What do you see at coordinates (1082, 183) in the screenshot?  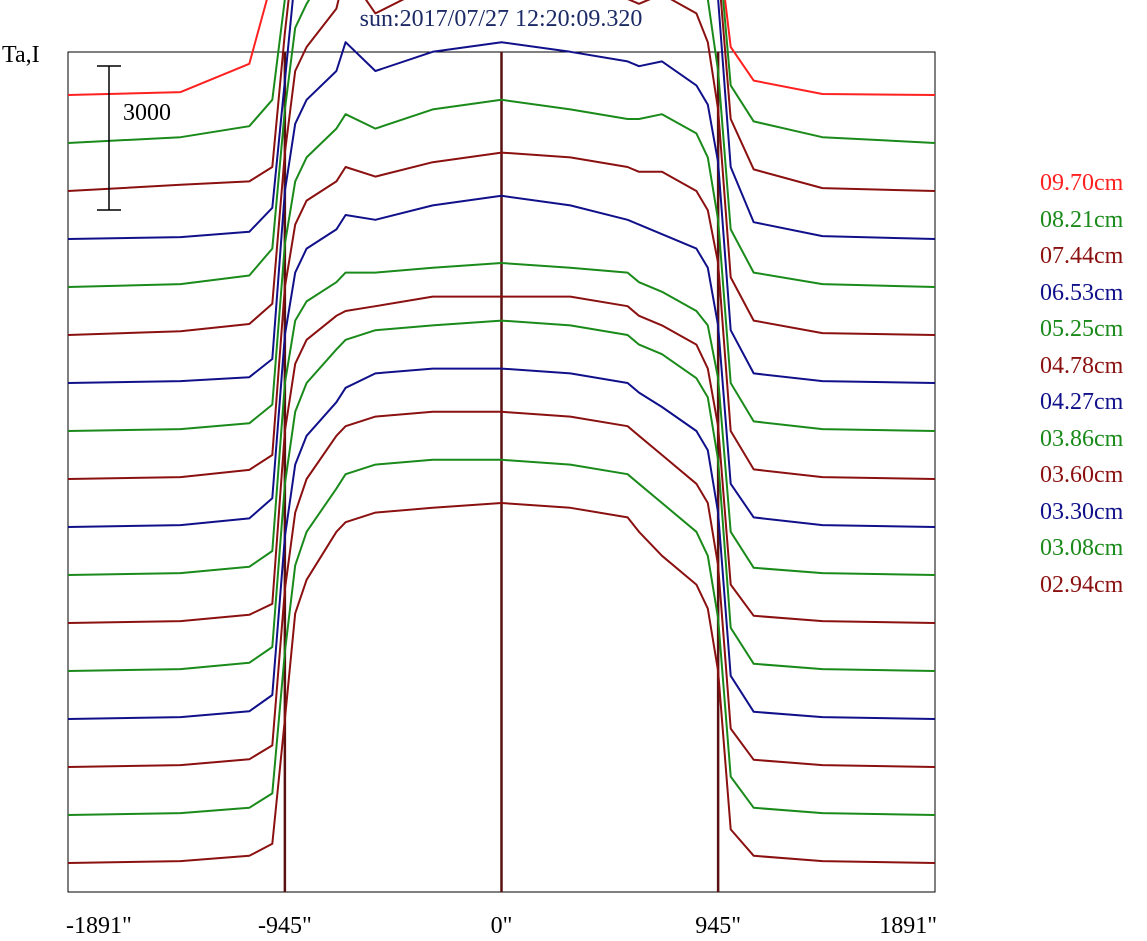 I see `legend-item: 09.70cm` at bounding box center [1082, 183].